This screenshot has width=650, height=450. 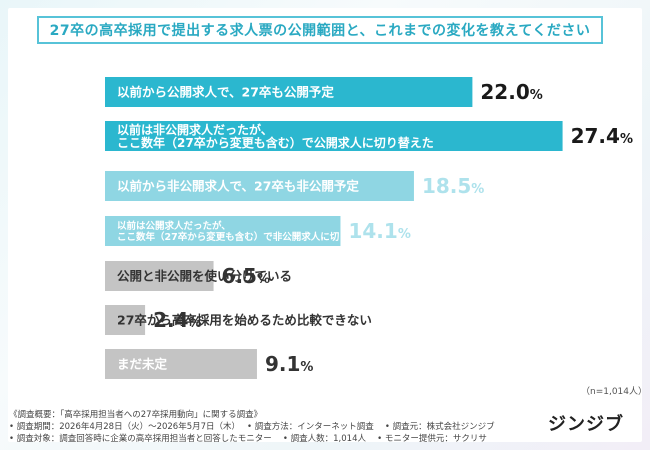 What do you see at coordinates (136, 415) in the screenshot?
I see `footer-summary: 《調査概要：「高卒採用担当者への27卒採用動向」に関する調査》` at bounding box center [136, 415].